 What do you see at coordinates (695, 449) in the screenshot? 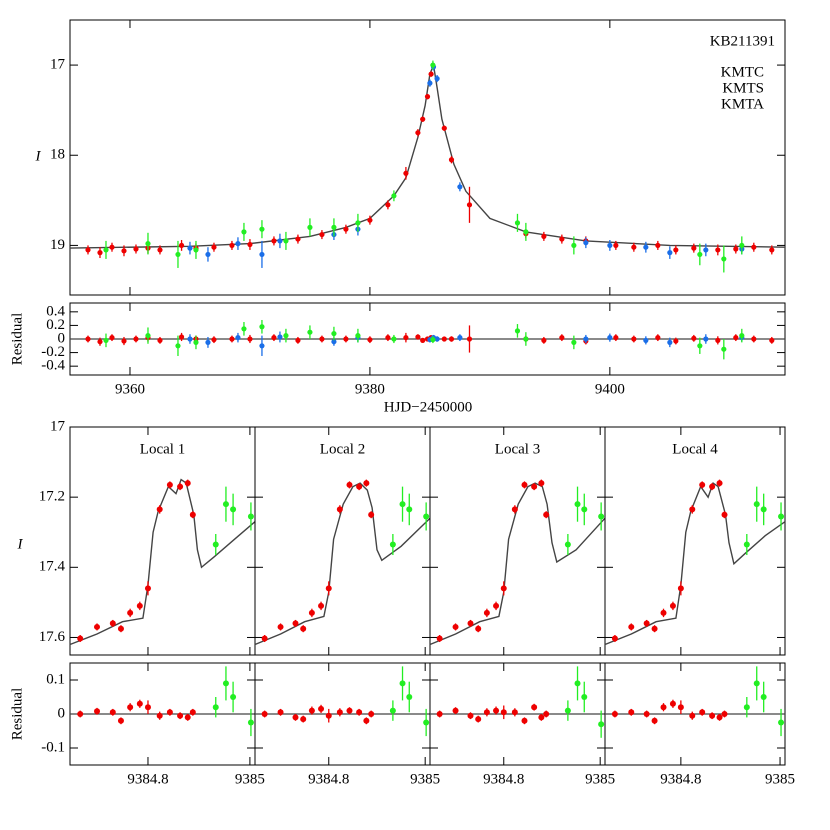
I see `panel-title: Local 4` at bounding box center [695, 449].